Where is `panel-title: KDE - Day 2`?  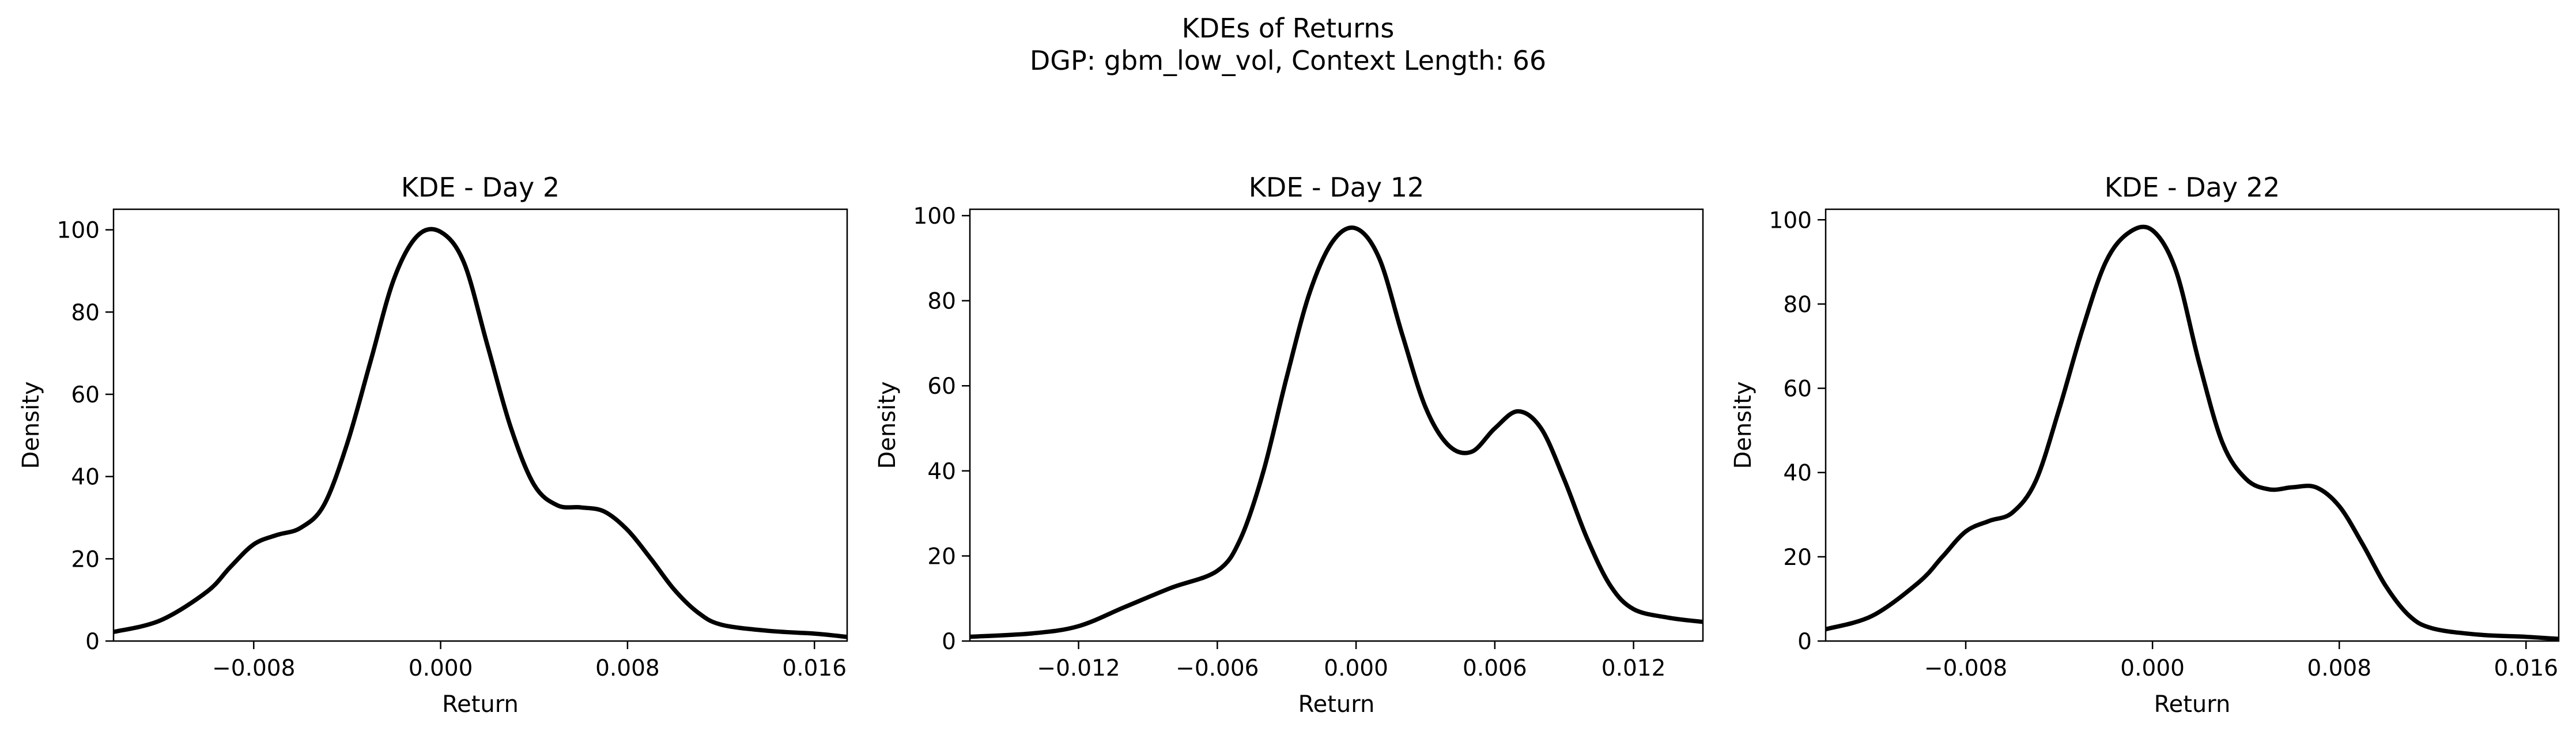
panel-title: KDE - Day 2 is located at coordinates (480, 187).